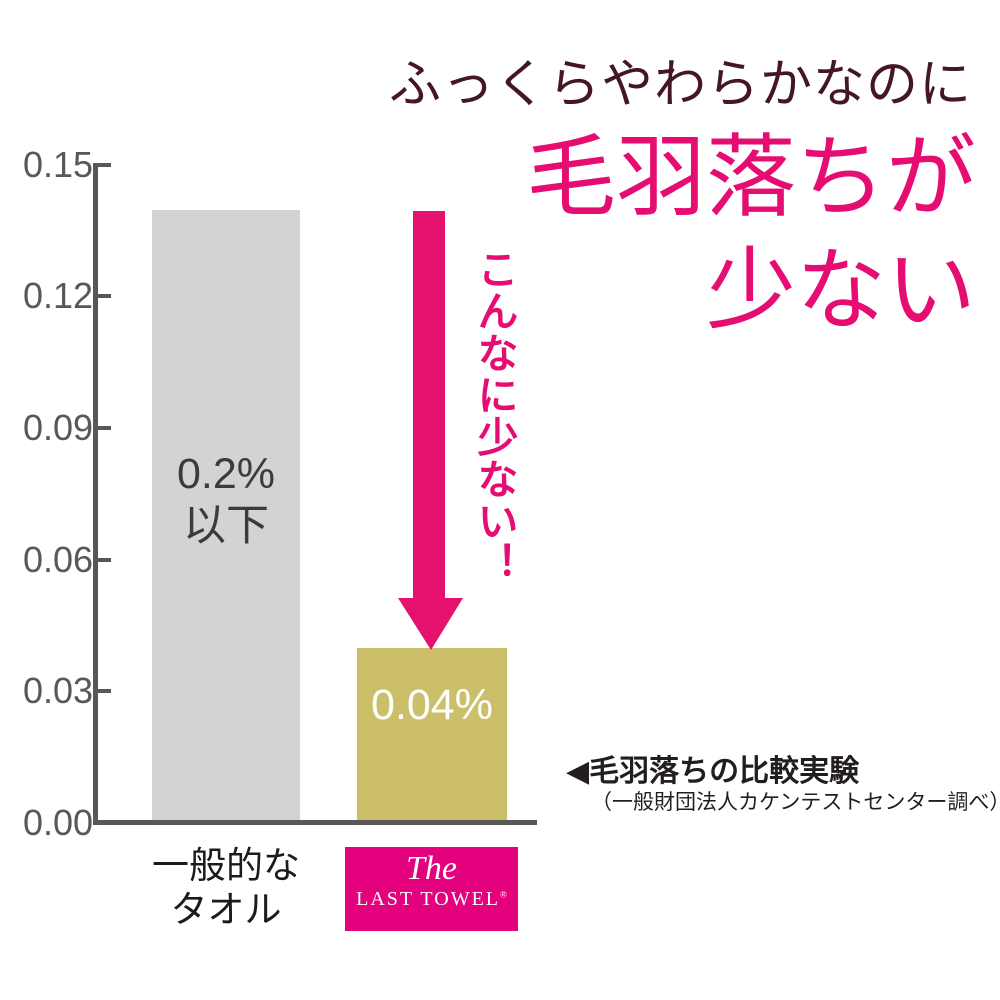 This screenshot has width=1000, height=1000. What do you see at coordinates (226, 500) in the screenshot?
I see `bar-generic-value-label: 0.2% 以下` at bounding box center [226, 500].